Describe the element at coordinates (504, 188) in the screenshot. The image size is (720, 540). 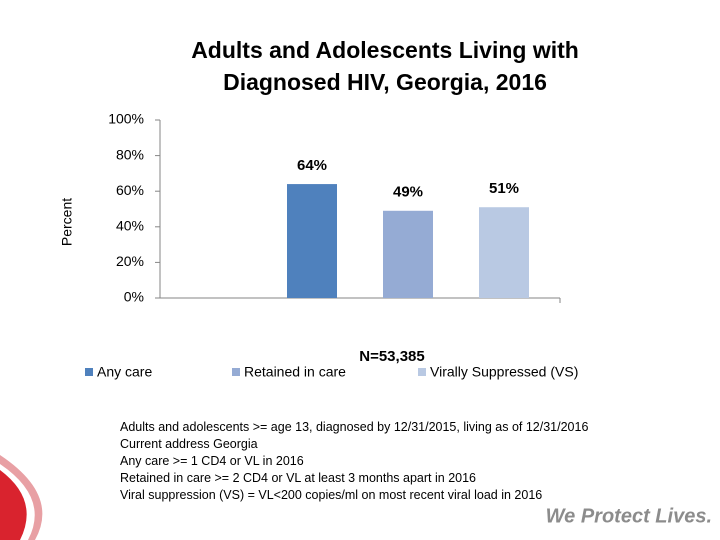
I see `data-label: 51%` at that location.